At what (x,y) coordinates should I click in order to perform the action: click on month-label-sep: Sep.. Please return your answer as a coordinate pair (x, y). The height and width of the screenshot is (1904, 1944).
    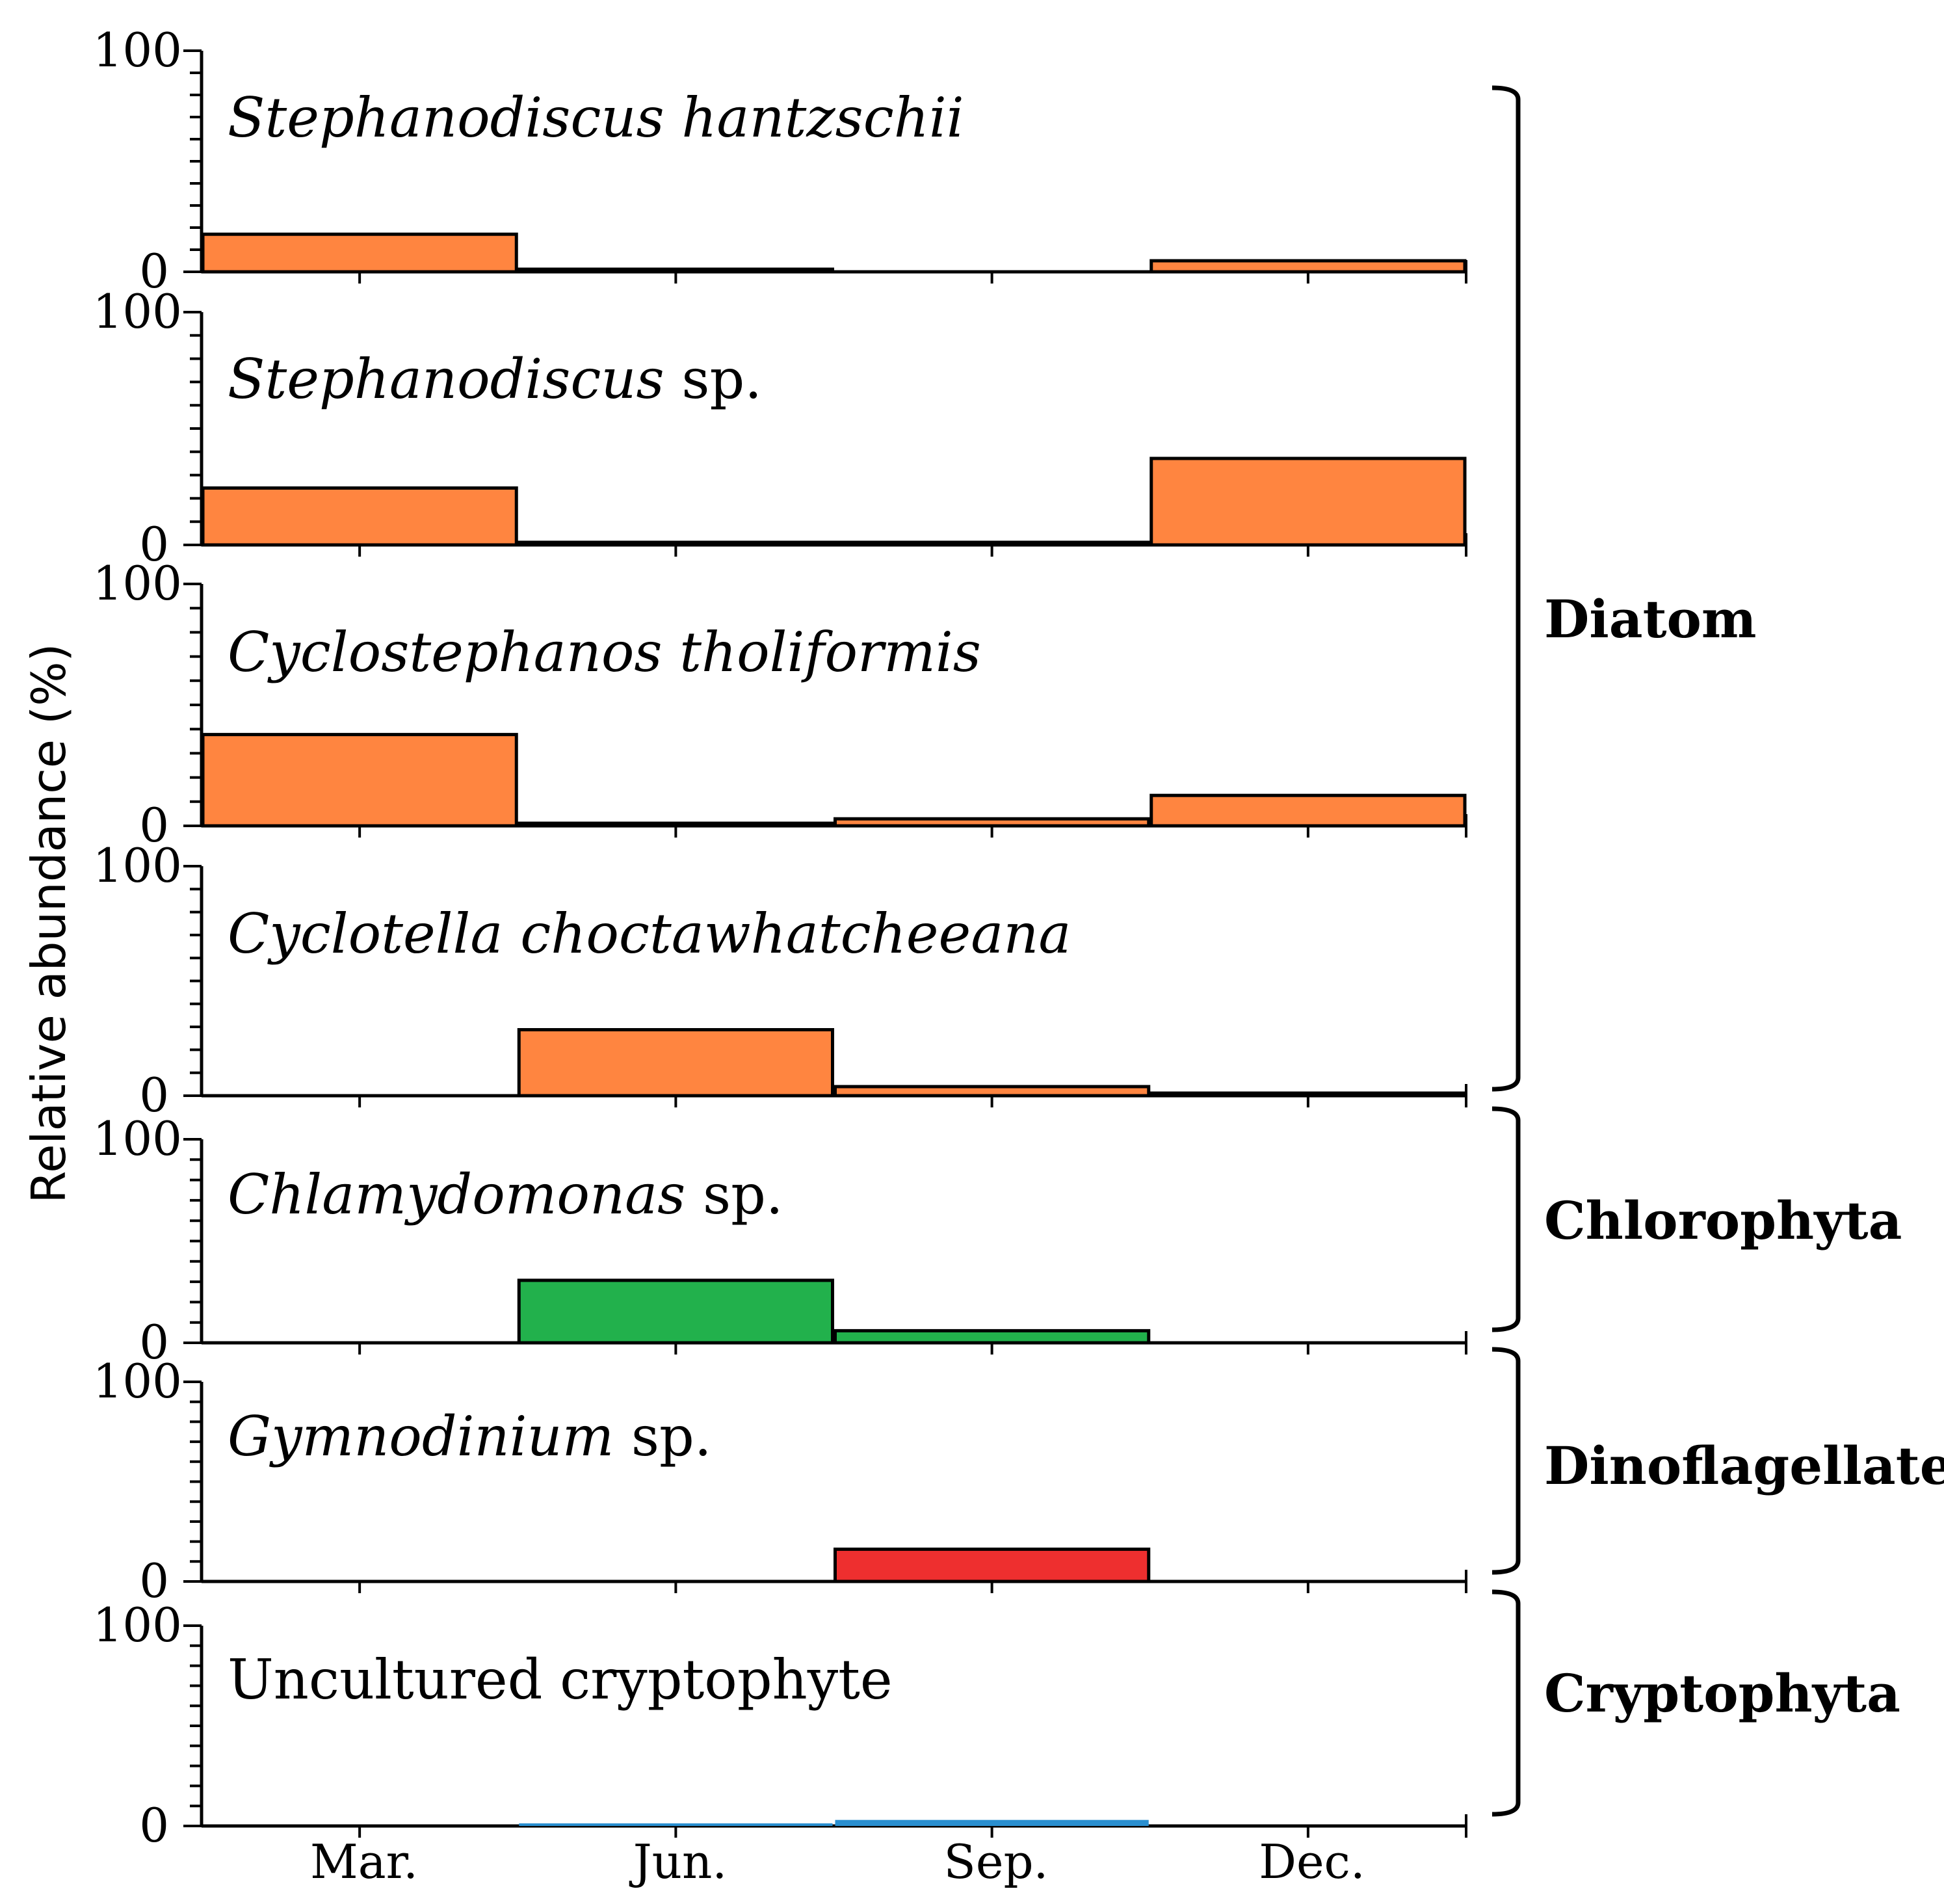
    Looking at the image, I should click on (997, 1861).